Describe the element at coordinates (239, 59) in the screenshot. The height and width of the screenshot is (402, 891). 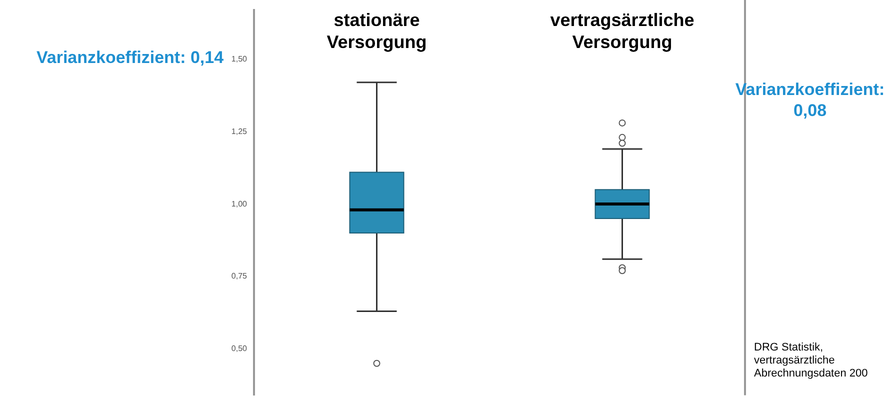
I see `y-tick-label: 1,50` at that location.